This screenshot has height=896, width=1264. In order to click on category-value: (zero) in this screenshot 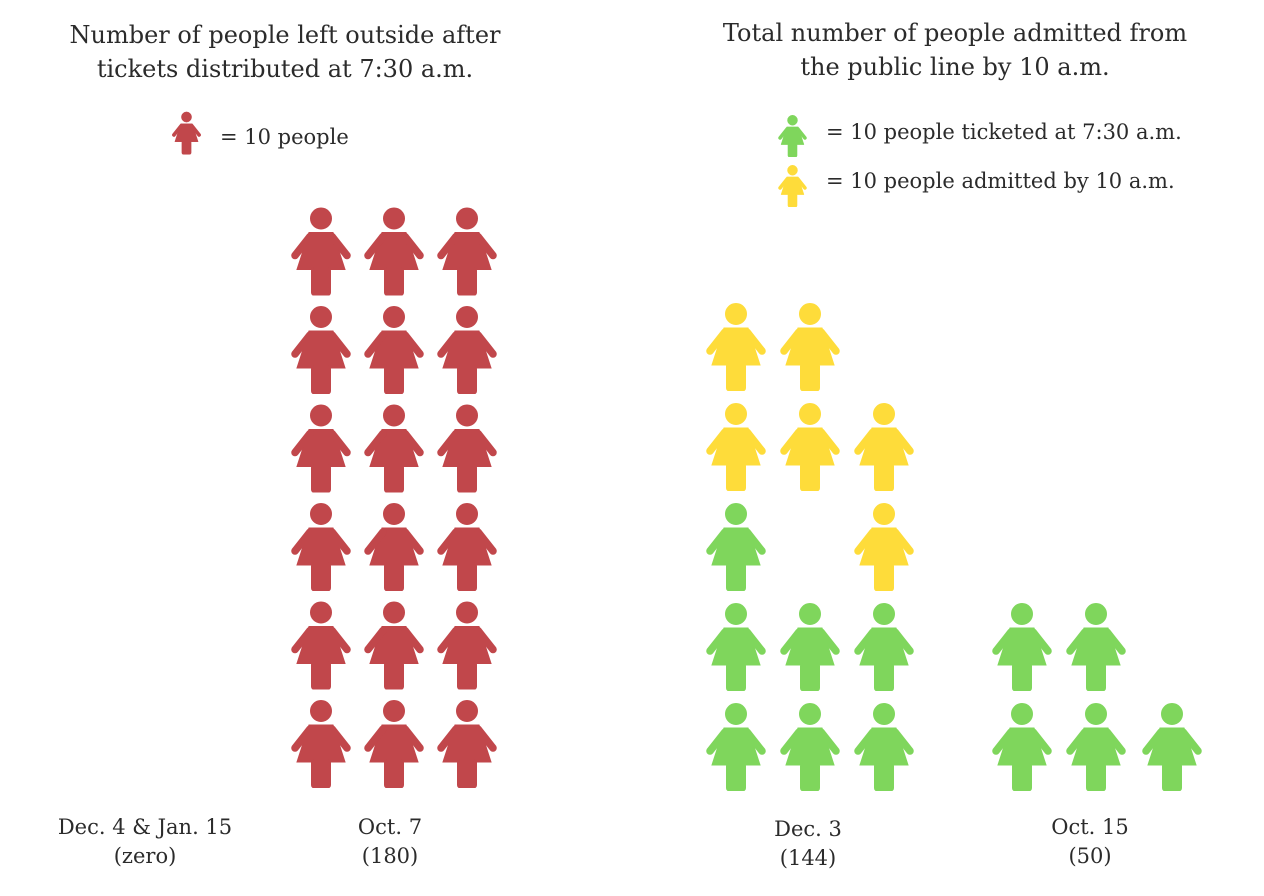, I will do `click(145, 856)`.